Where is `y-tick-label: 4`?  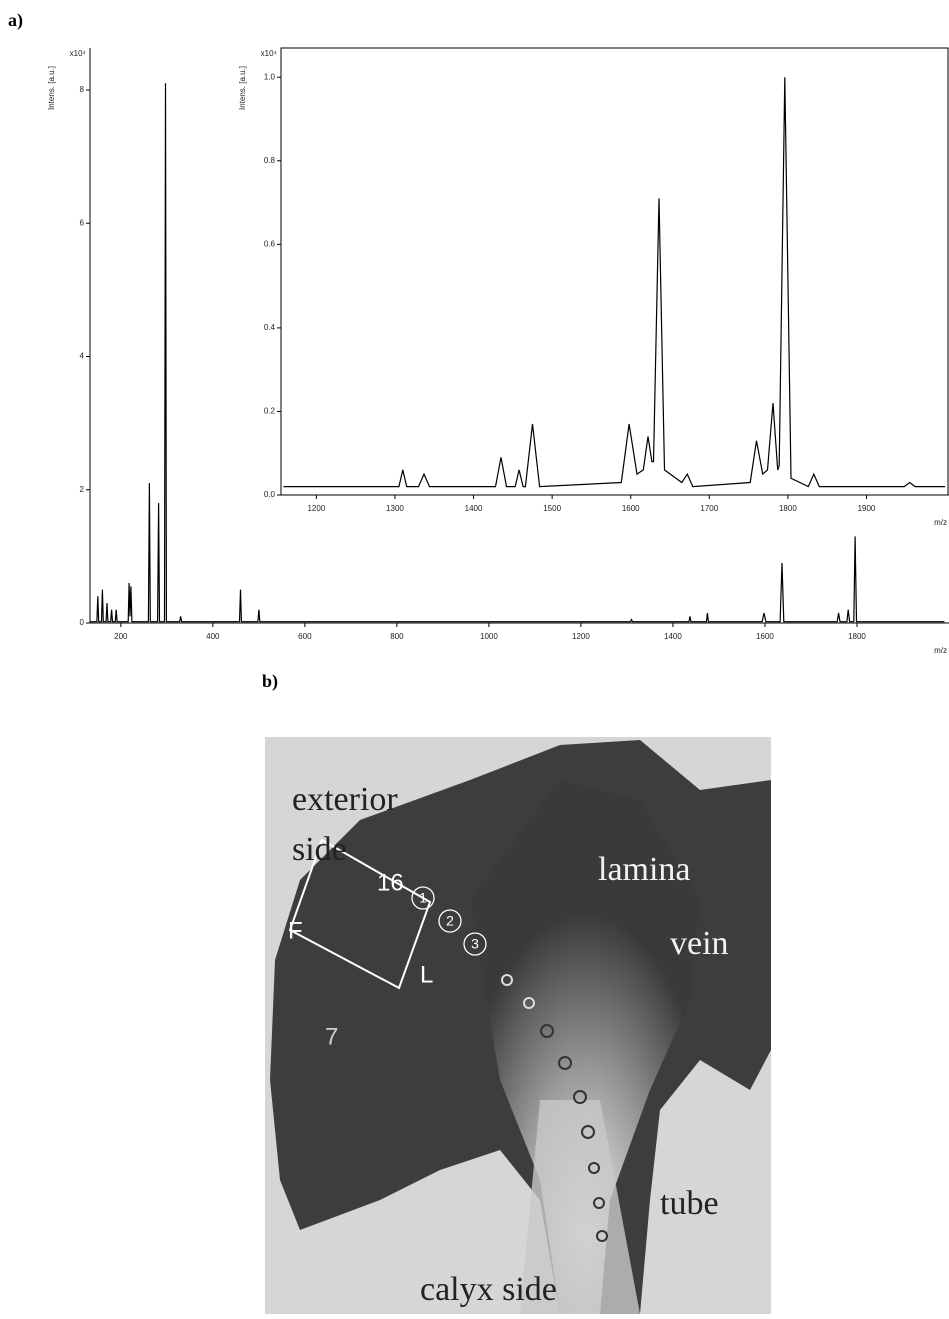
y-tick-label: 4 is located at coordinates (82, 356).